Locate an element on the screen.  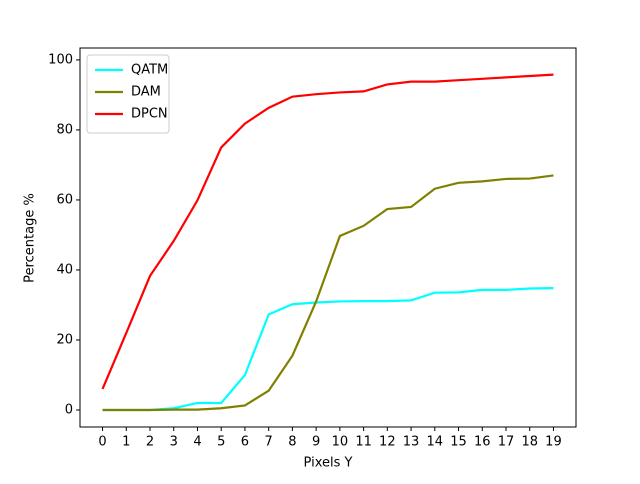
x-tick-label: 16 is located at coordinates (482, 442).